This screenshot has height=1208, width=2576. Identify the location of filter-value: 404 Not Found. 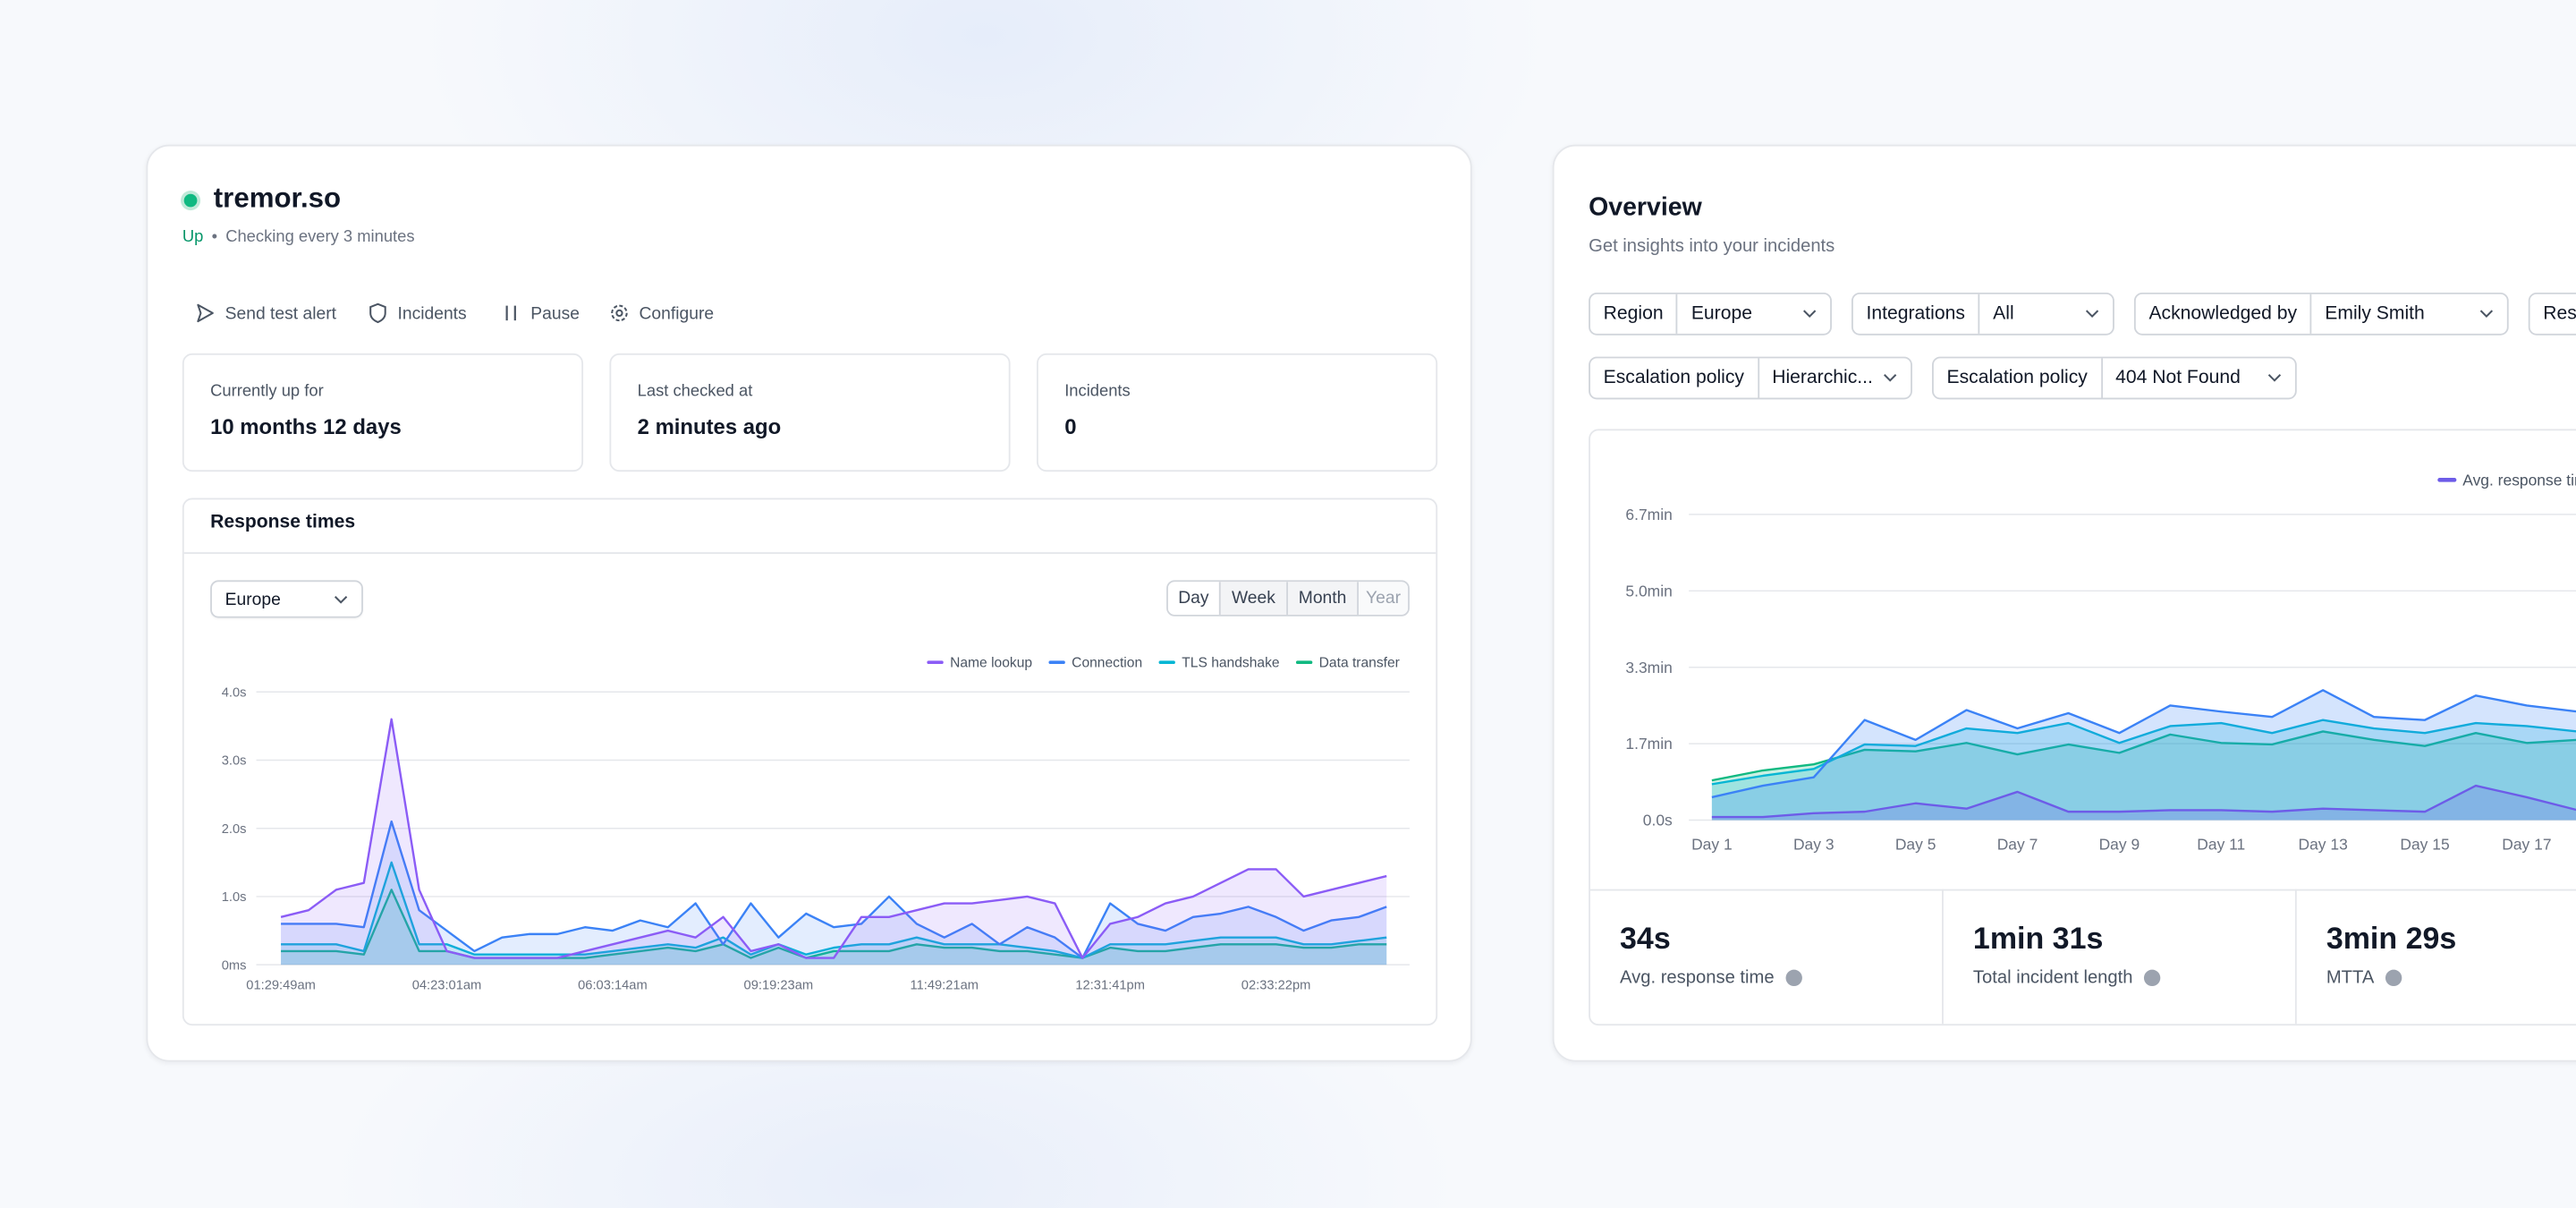
(2178, 378).